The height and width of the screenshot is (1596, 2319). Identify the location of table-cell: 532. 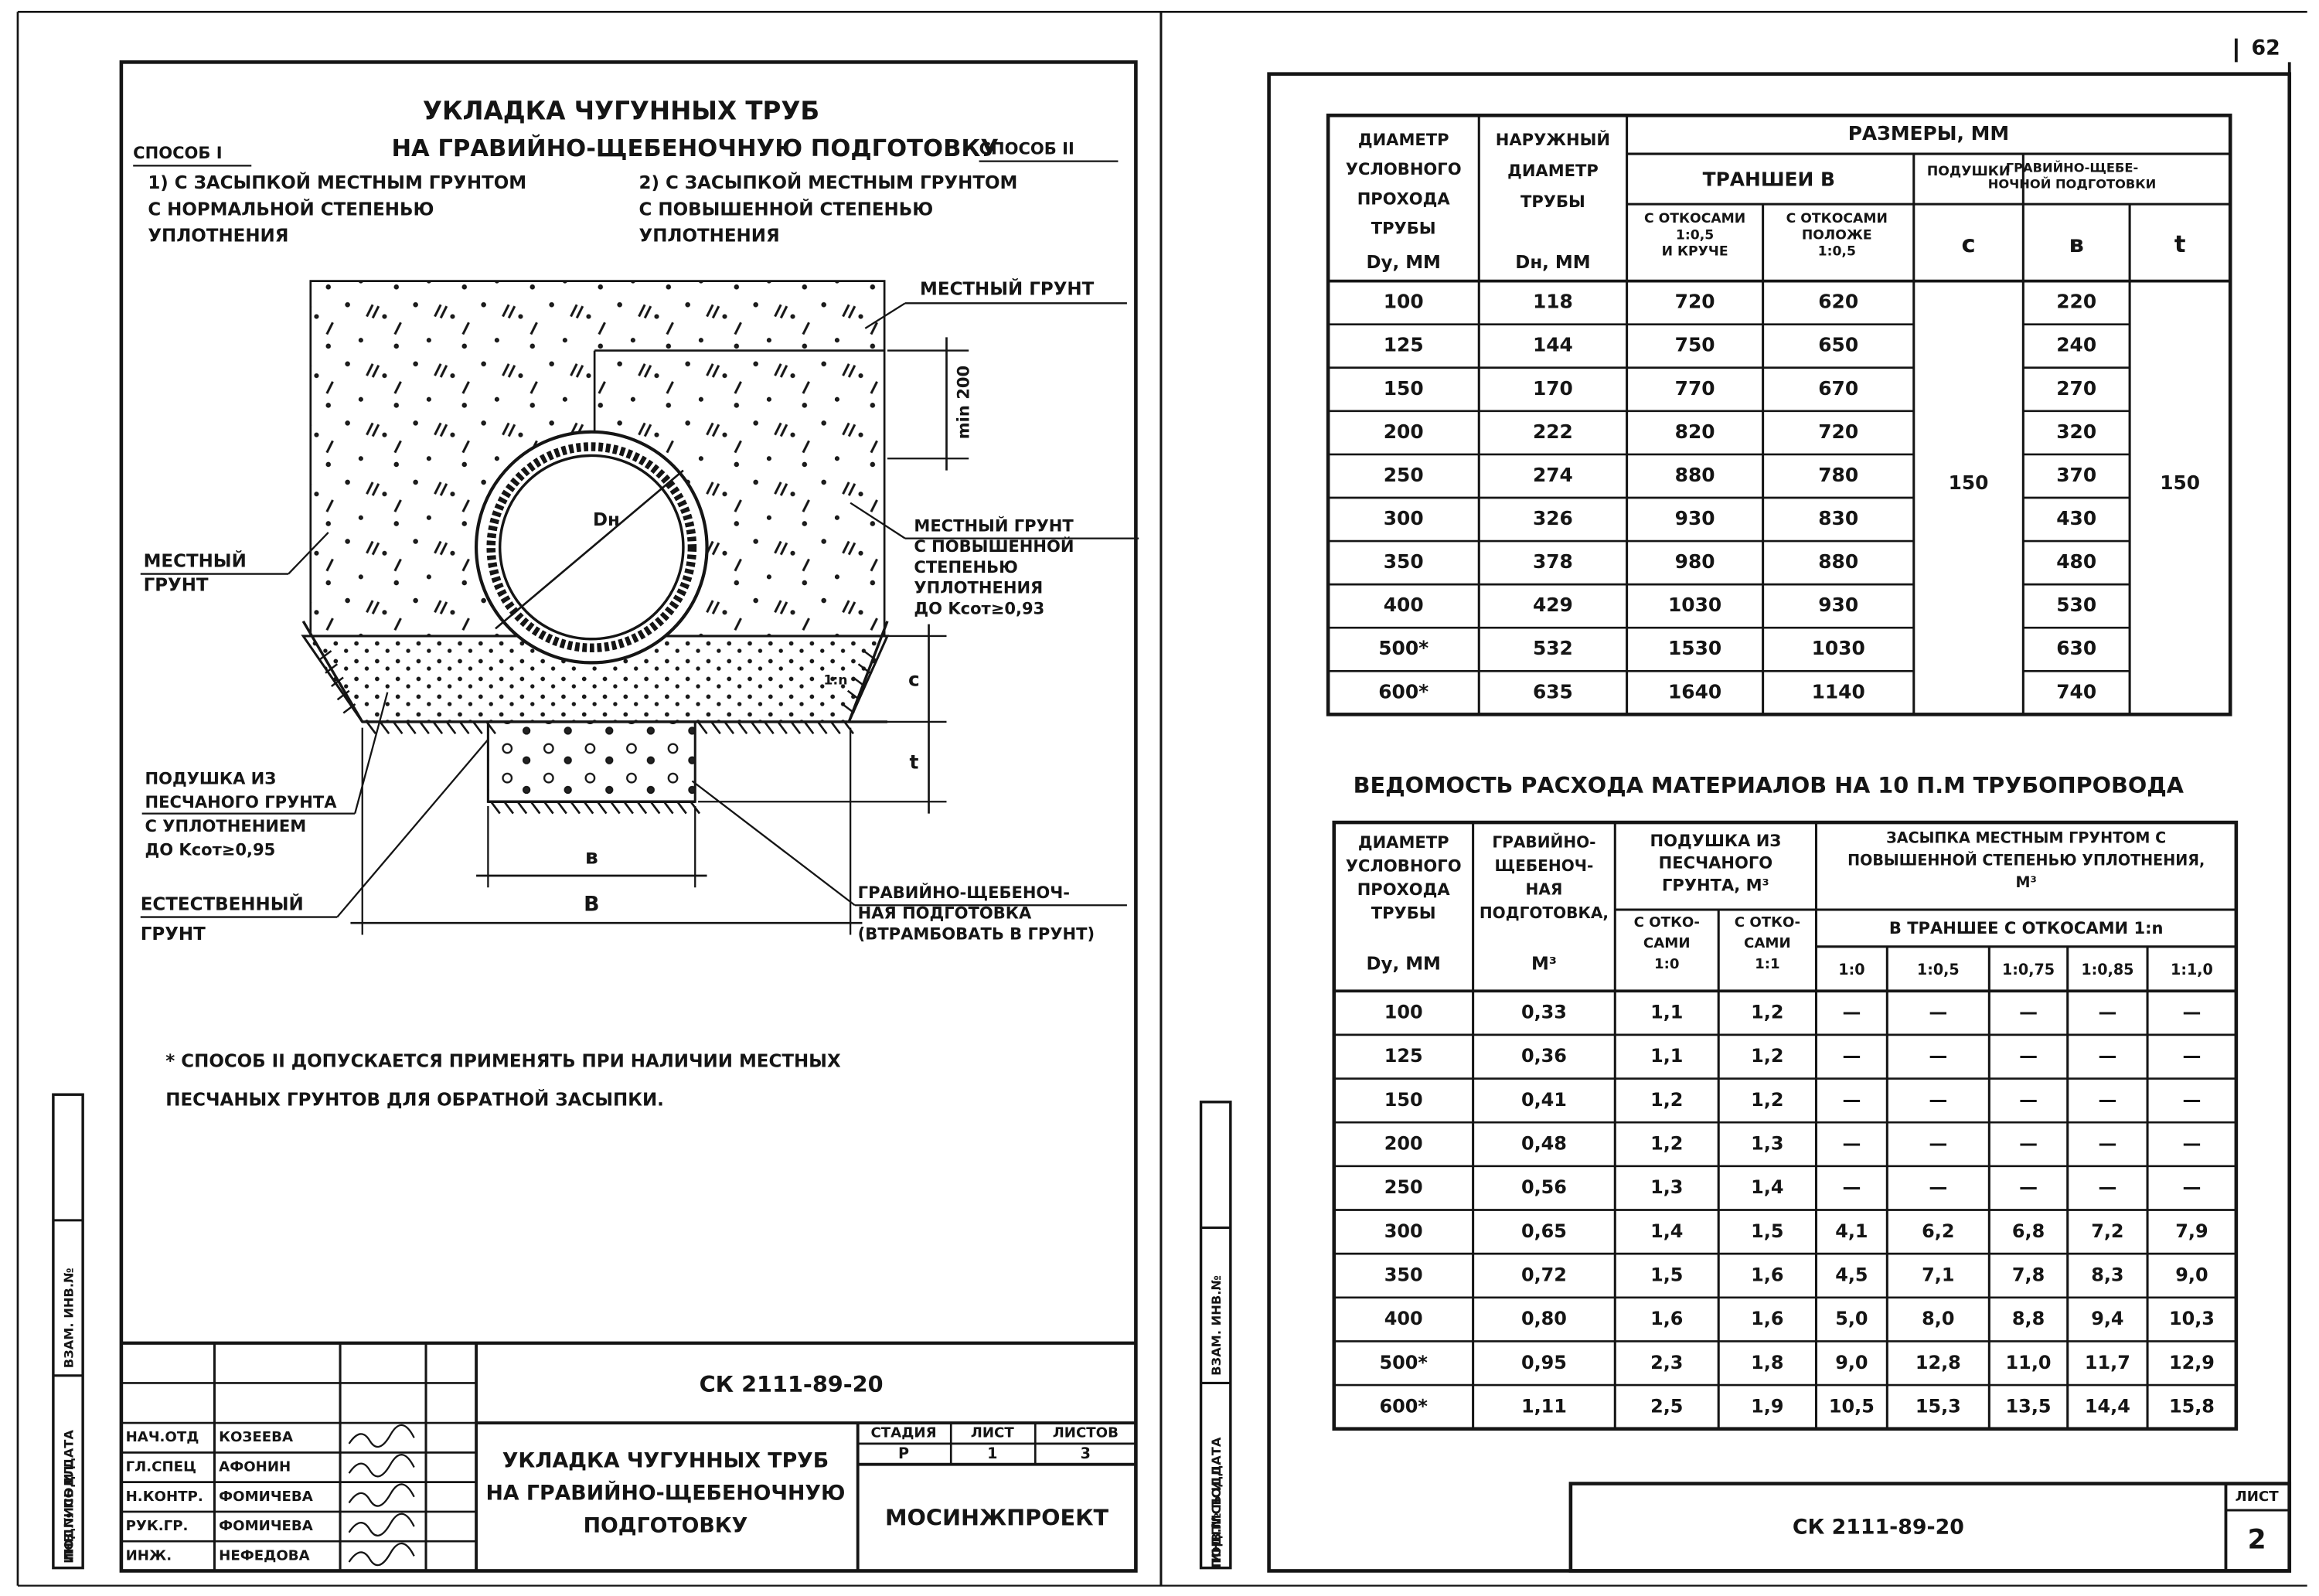
(1553, 648).